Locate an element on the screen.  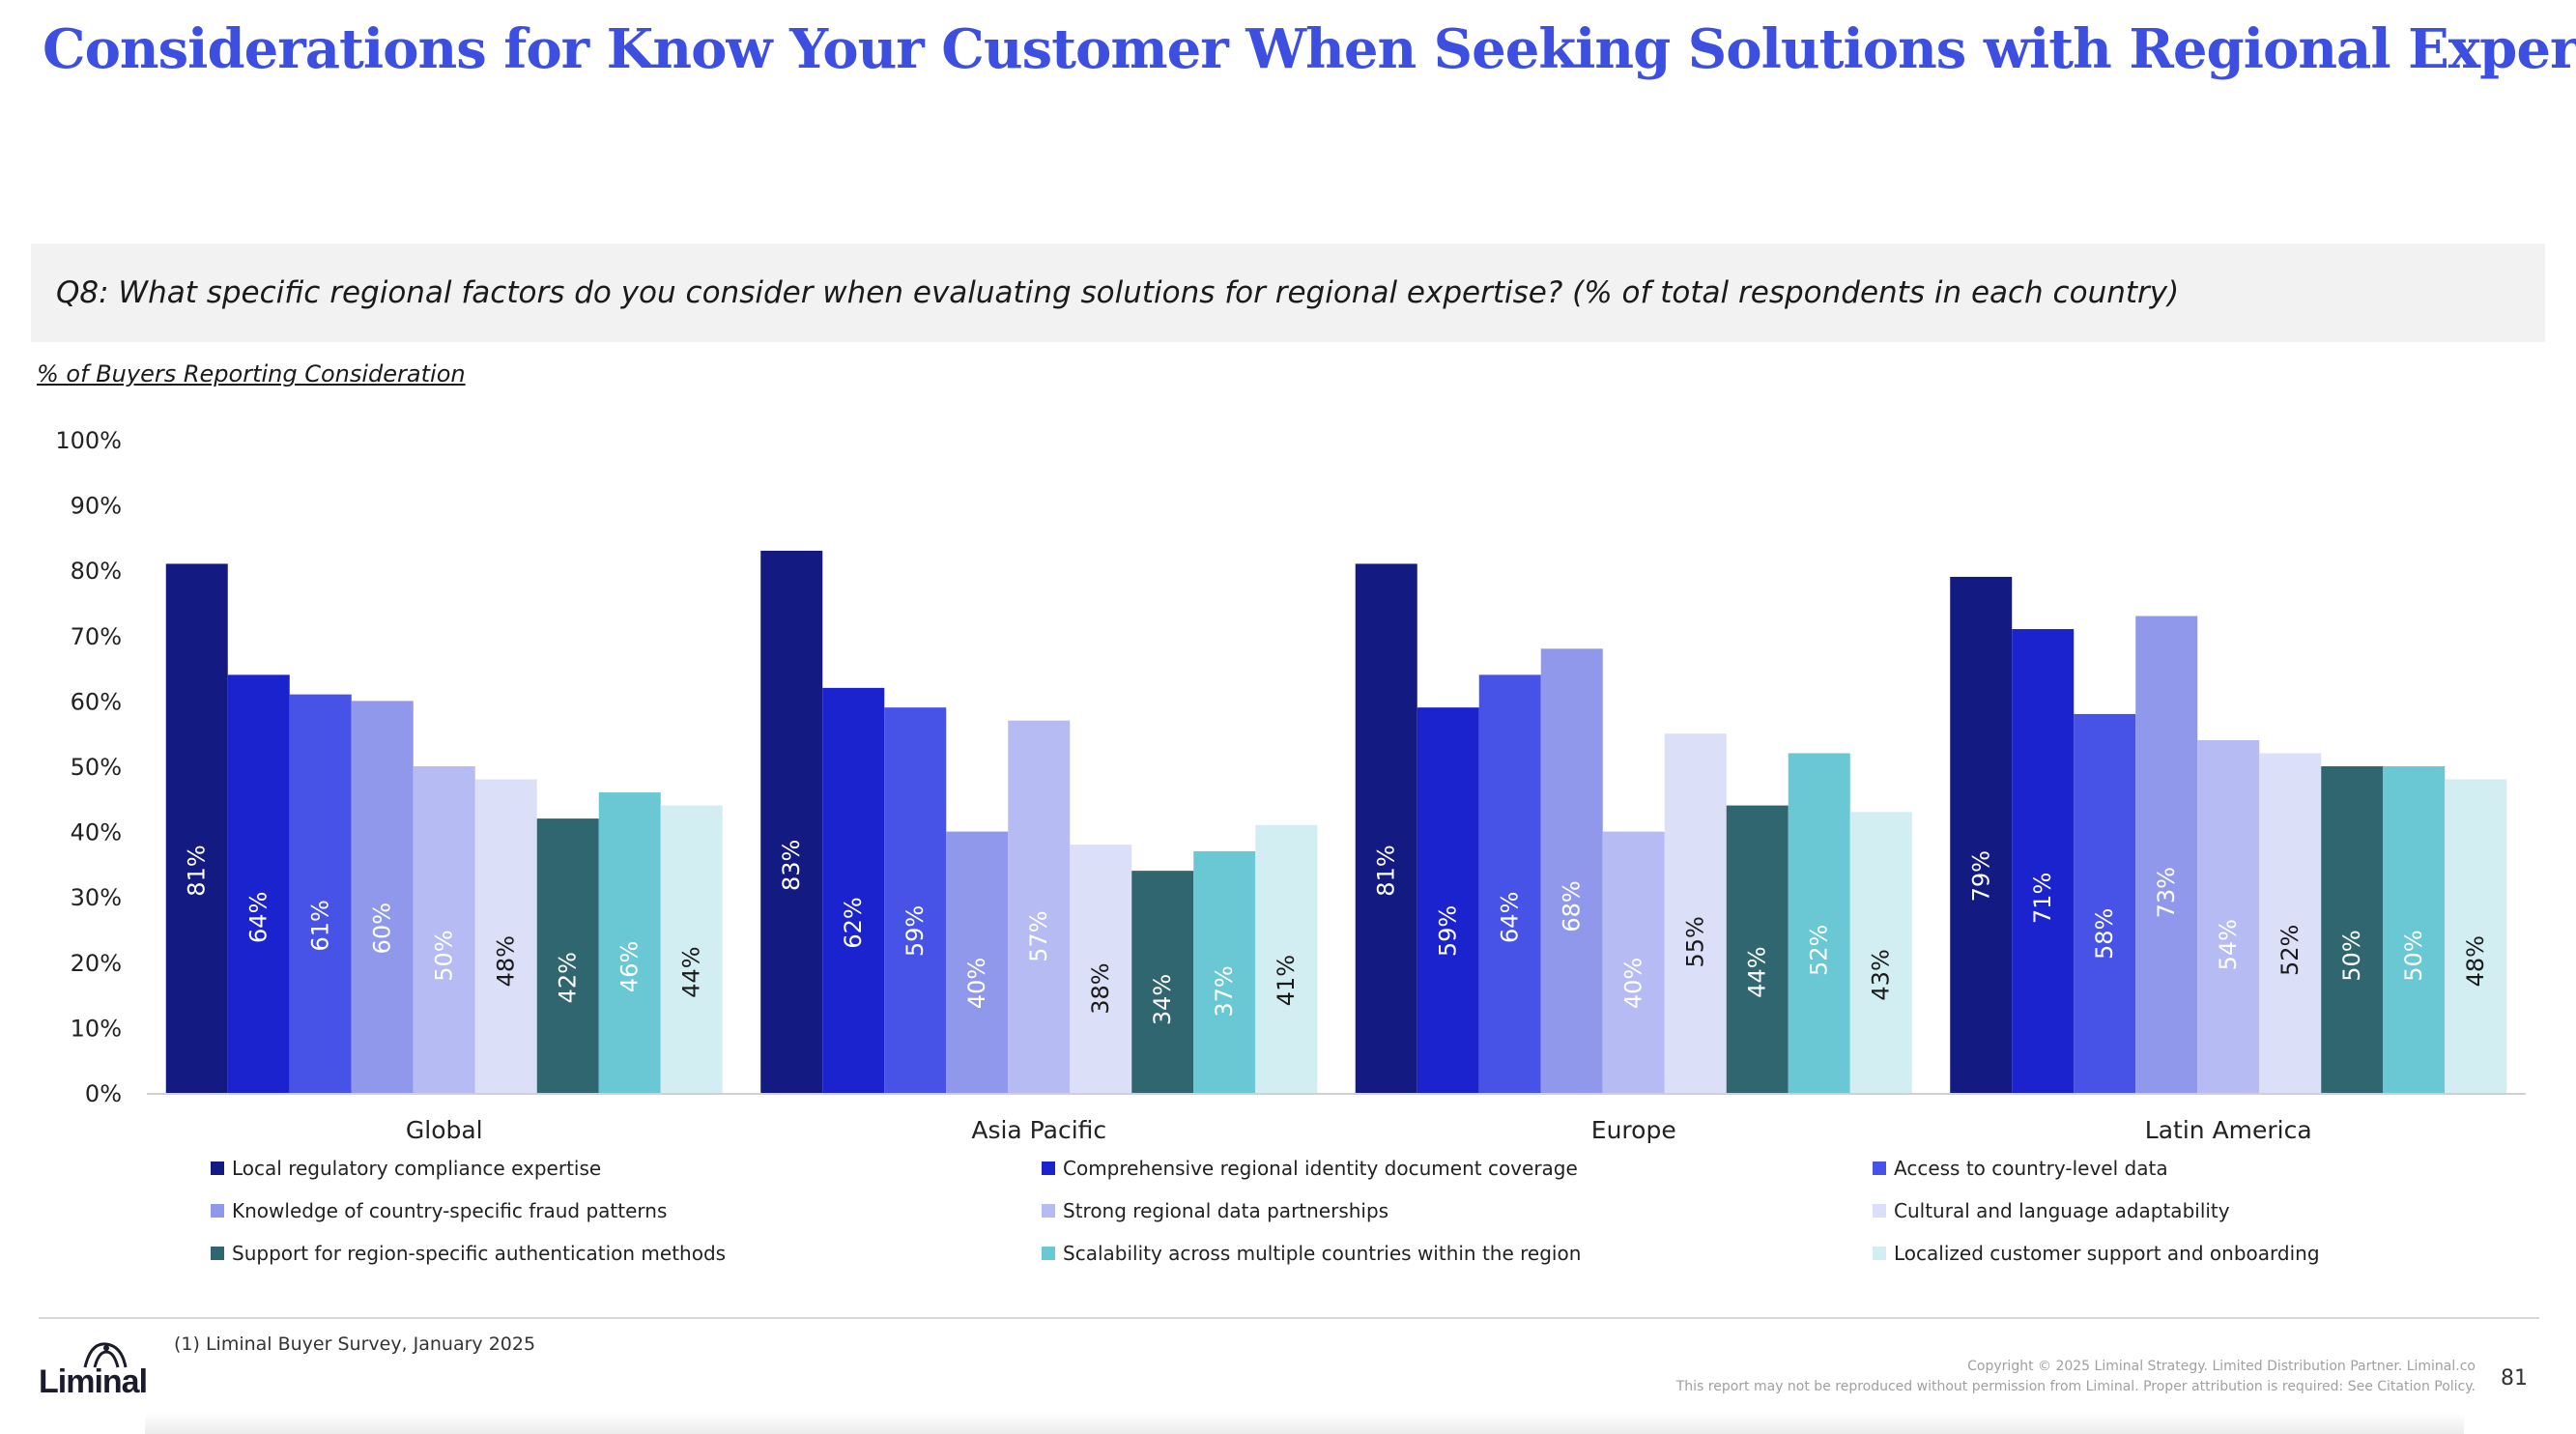
bar-data-label: 40% is located at coordinates (977, 983).